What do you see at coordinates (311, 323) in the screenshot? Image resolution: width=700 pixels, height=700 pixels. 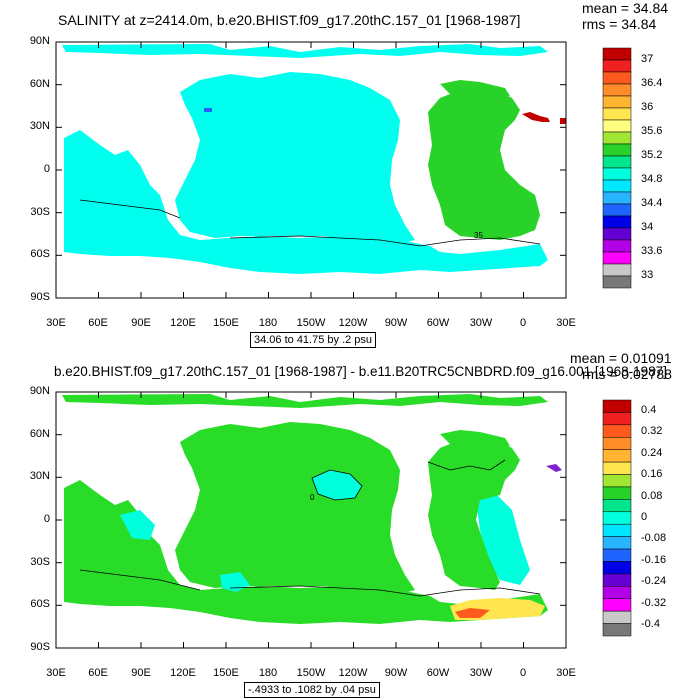 I see `top-lon-label: 150W` at bounding box center [311, 323].